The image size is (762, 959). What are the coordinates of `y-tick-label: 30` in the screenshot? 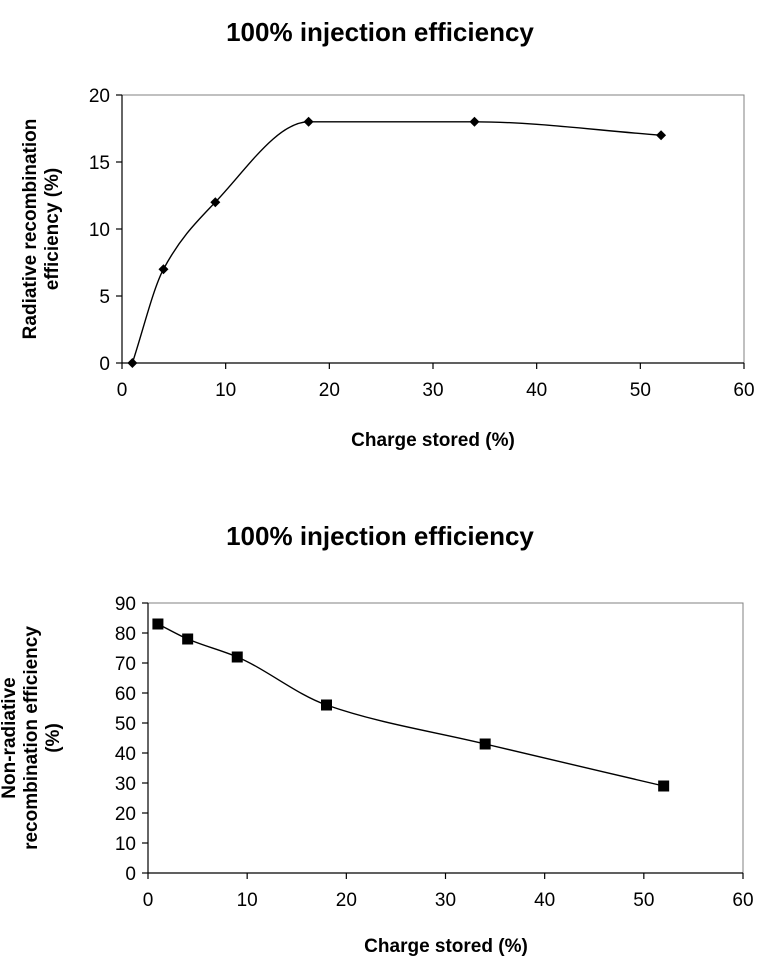 It's located at (125, 784).